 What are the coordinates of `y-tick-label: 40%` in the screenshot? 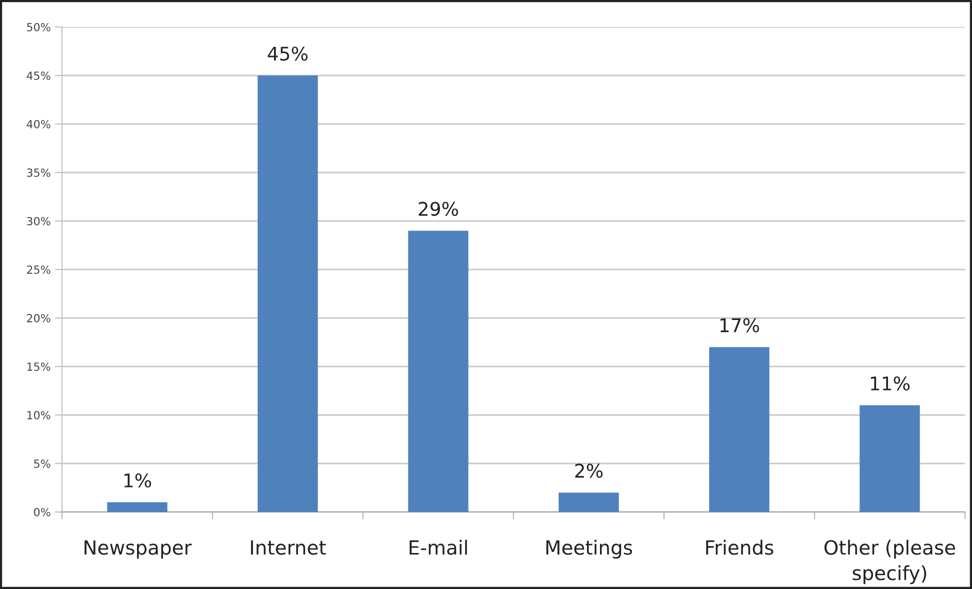 It's located at (38, 124).